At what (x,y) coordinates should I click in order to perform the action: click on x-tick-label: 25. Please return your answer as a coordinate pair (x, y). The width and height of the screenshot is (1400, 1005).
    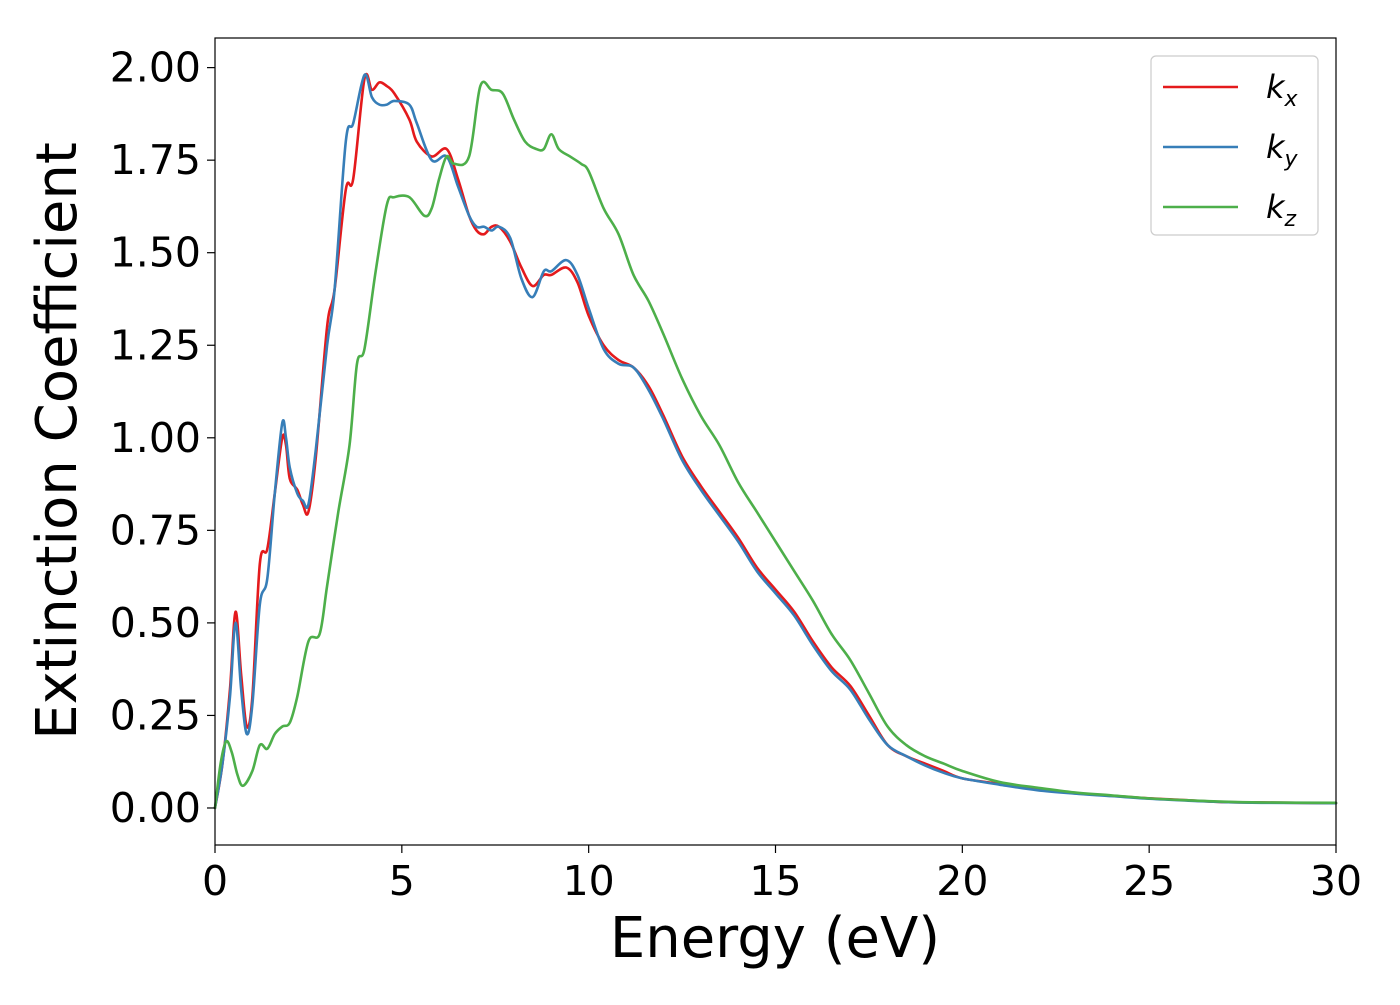
    Looking at the image, I should click on (1149, 881).